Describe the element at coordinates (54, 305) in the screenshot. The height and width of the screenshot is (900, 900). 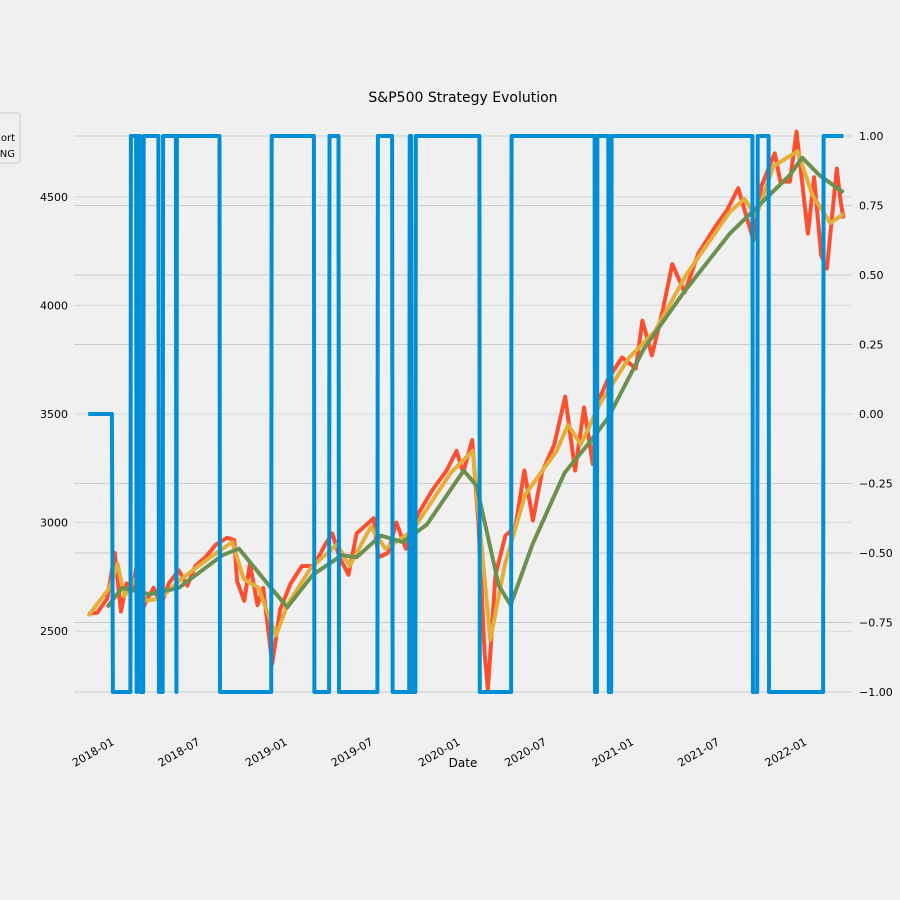
I see `y-left-tick-label: 4000` at that location.